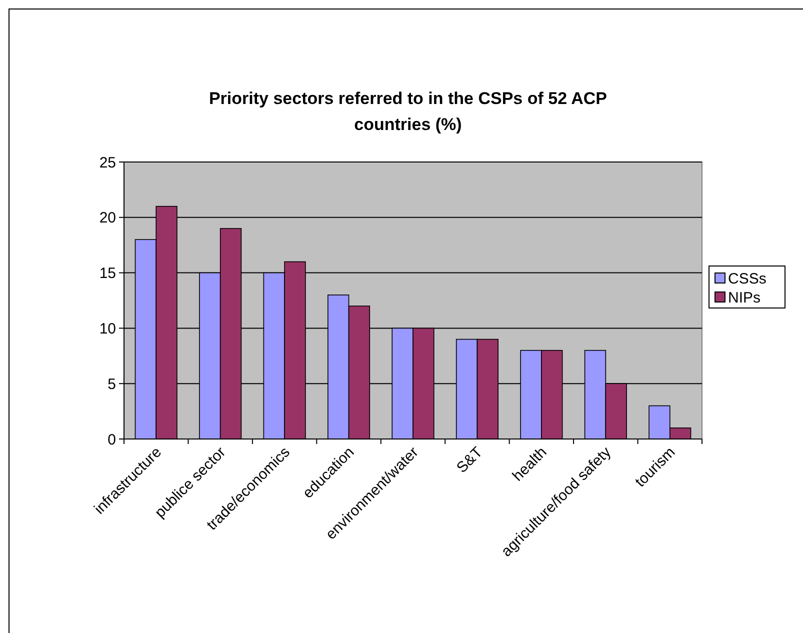  I want to click on legend-label: NIPs, so click(744, 297).